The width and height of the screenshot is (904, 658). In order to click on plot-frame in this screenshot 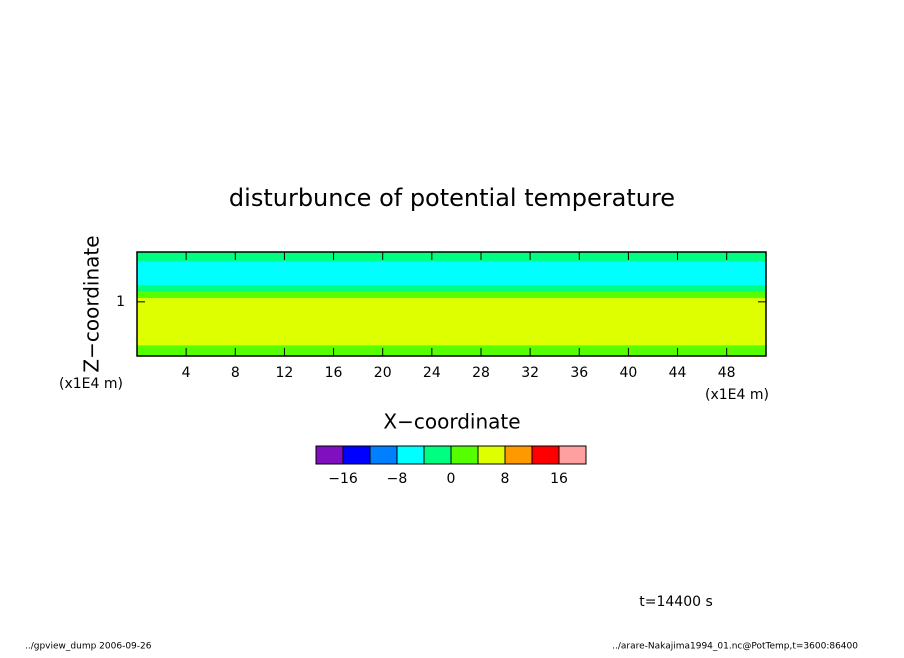, I will do `click(451, 304)`.